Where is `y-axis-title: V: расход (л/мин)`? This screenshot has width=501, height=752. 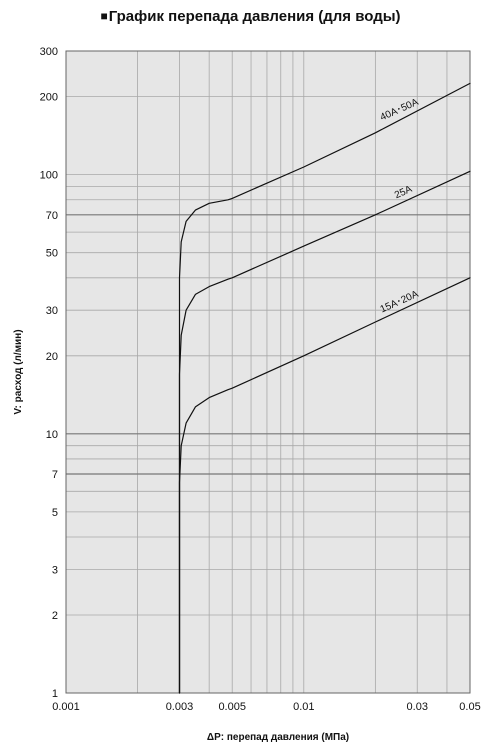
y-axis-title: V: расход (л/мин) is located at coordinates (18, 371).